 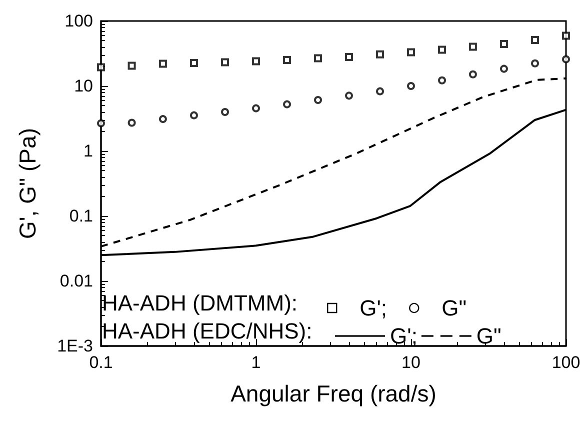 I want to click on x-tick-label: 0.1, so click(x=101, y=362).